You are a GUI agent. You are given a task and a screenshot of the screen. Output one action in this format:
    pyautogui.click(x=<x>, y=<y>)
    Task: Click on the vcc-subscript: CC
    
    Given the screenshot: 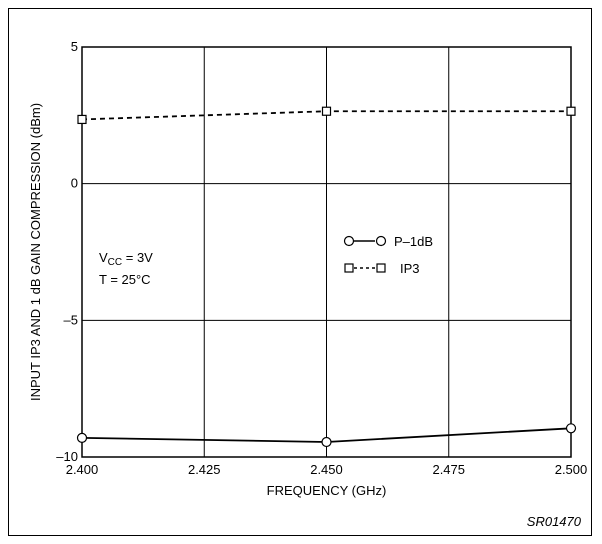 What is the action you would take?
    pyautogui.click(x=115, y=262)
    